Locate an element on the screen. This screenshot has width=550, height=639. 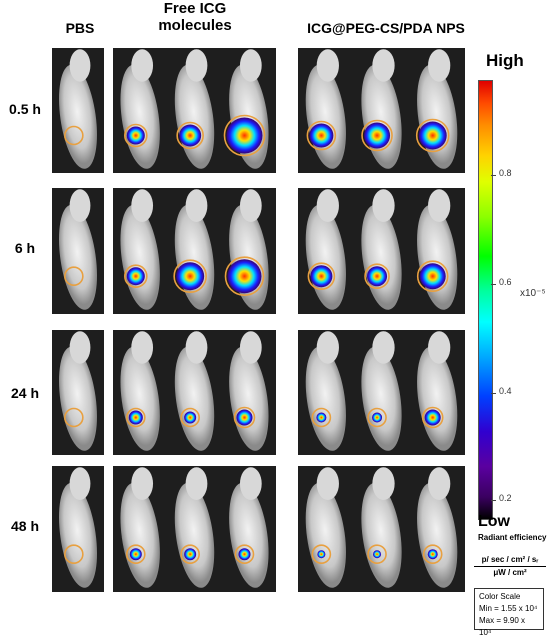
row-label-0-5h: 0.5 h is located at coordinates (25, 109).